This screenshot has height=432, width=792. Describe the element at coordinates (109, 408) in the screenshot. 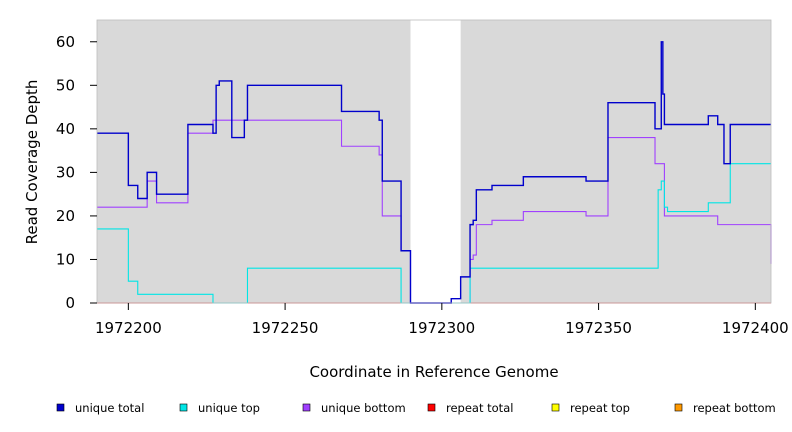

I see `legend-label: unique total` at that location.